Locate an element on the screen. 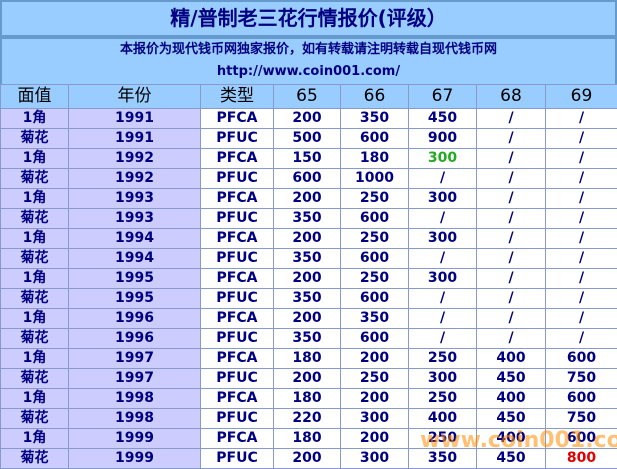  table-cell: 1994 is located at coordinates (134, 238).